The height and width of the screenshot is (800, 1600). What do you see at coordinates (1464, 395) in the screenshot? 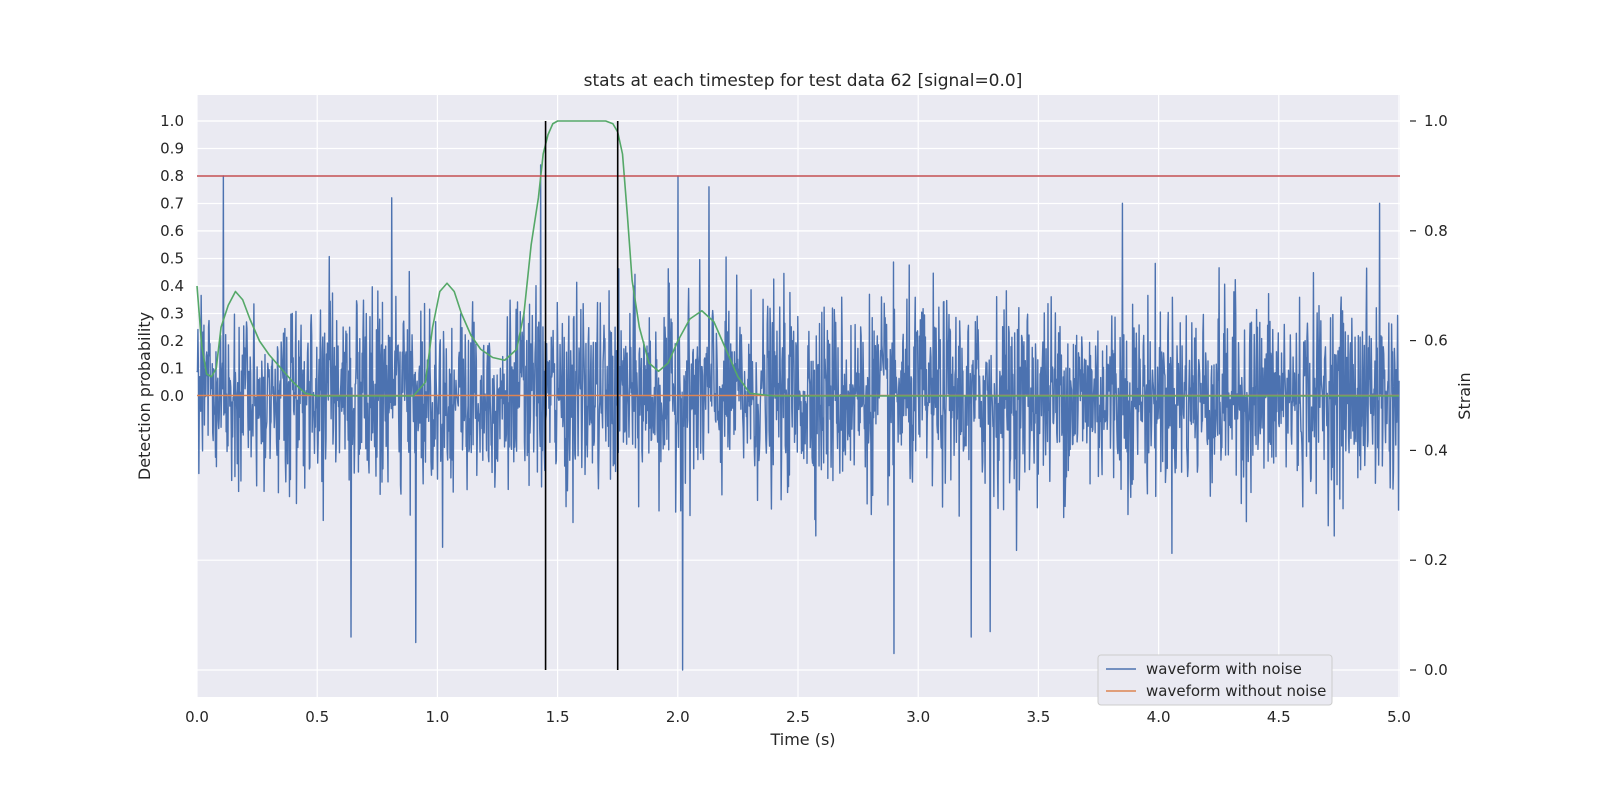
I see `y-axis-label-right: Strain` at bounding box center [1464, 395].